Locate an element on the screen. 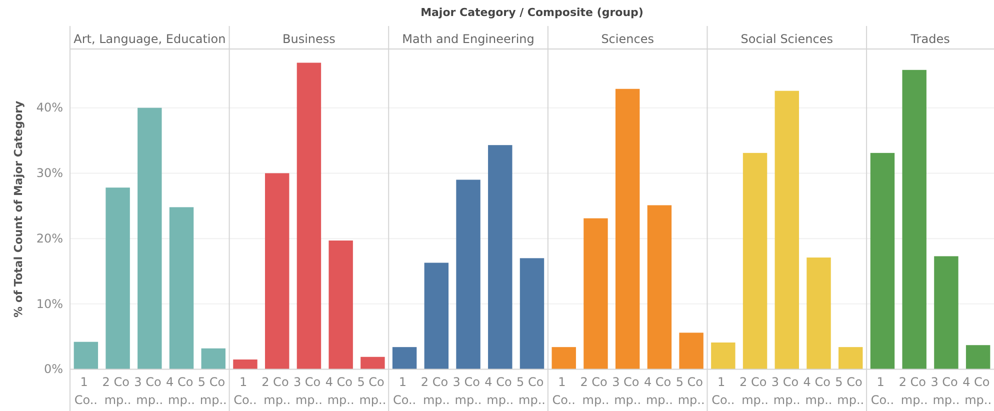 This screenshot has height=411, width=994. chart-title: Art, Language, Education is located at coordinates (150, 39).